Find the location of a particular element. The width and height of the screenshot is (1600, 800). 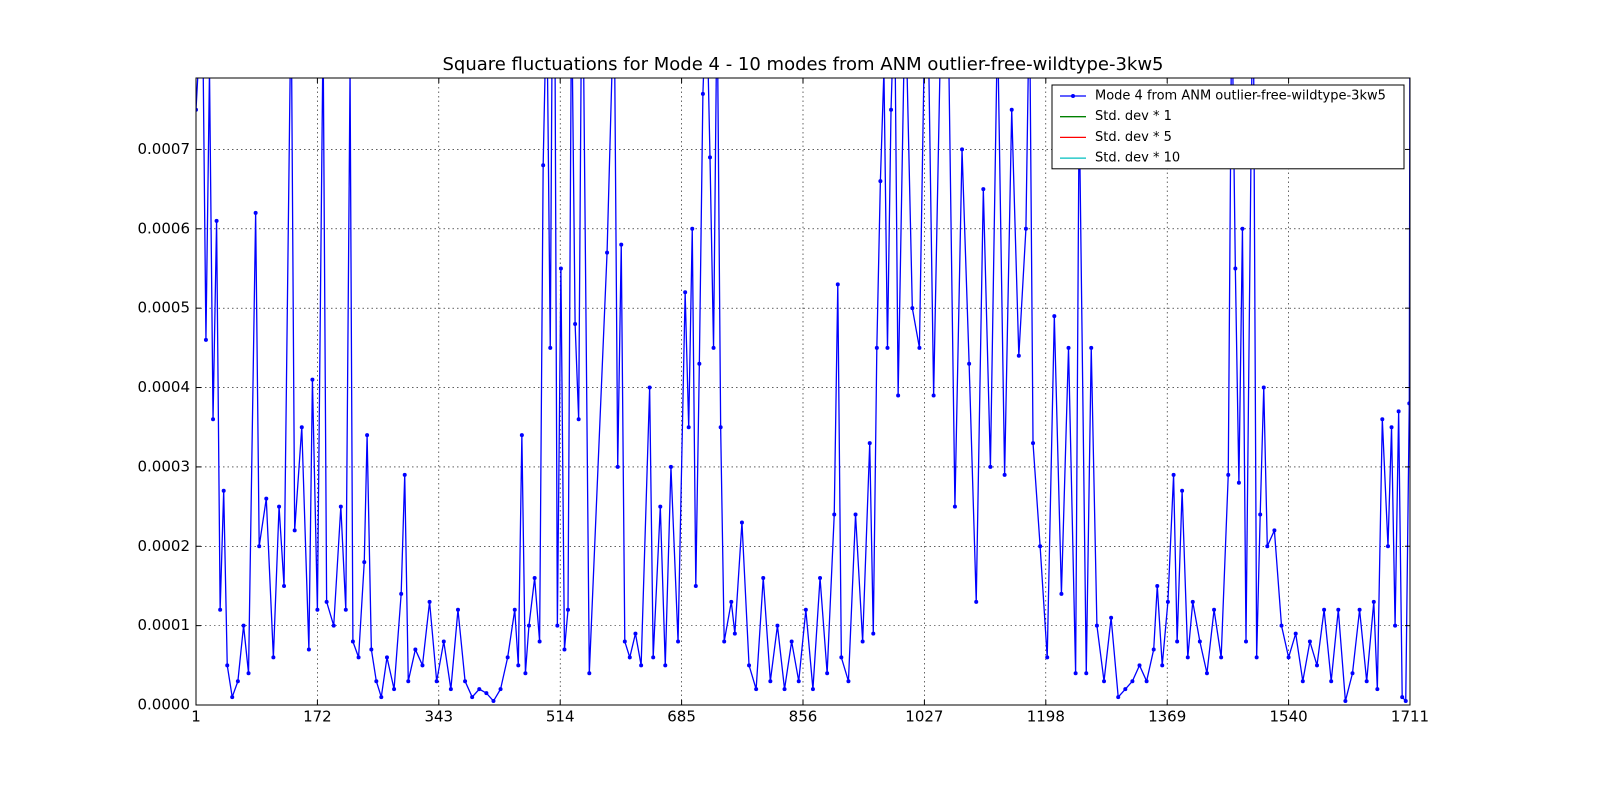

x-tick-label: 1711 is located at coordinates (1410, 717).